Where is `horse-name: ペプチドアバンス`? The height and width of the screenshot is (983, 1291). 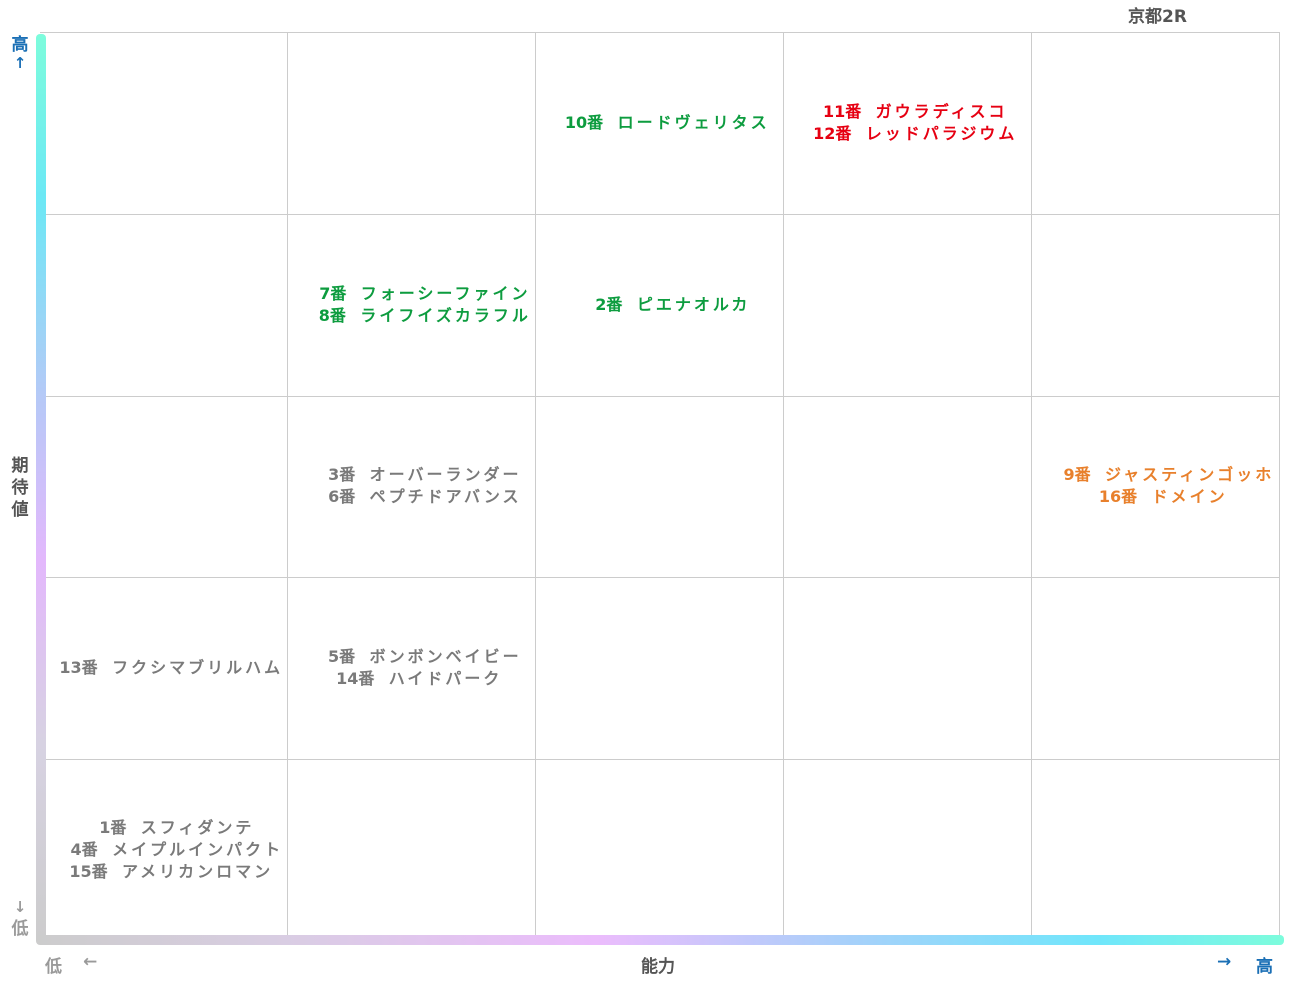
horse-name: ペプチドアバンス is located at coordinates (445, 497).